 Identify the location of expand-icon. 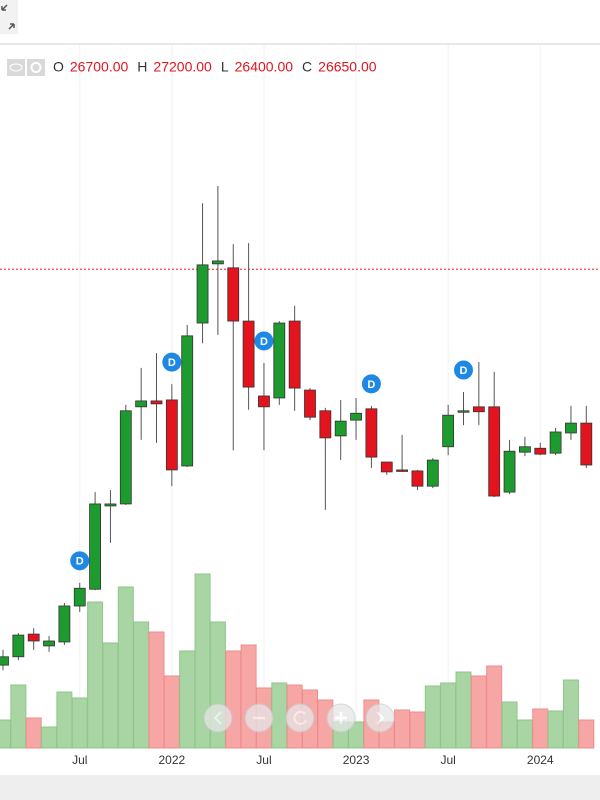
(9, 17).